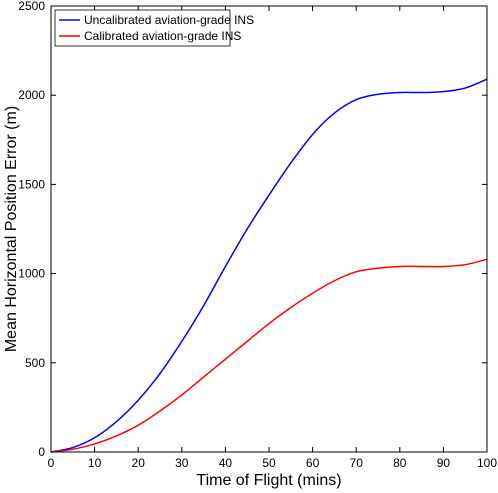 The image size is (498, 493). Describe the element at coordinates (313, 463) in the screenshot. I see `x-tick-label: 60` at that location.